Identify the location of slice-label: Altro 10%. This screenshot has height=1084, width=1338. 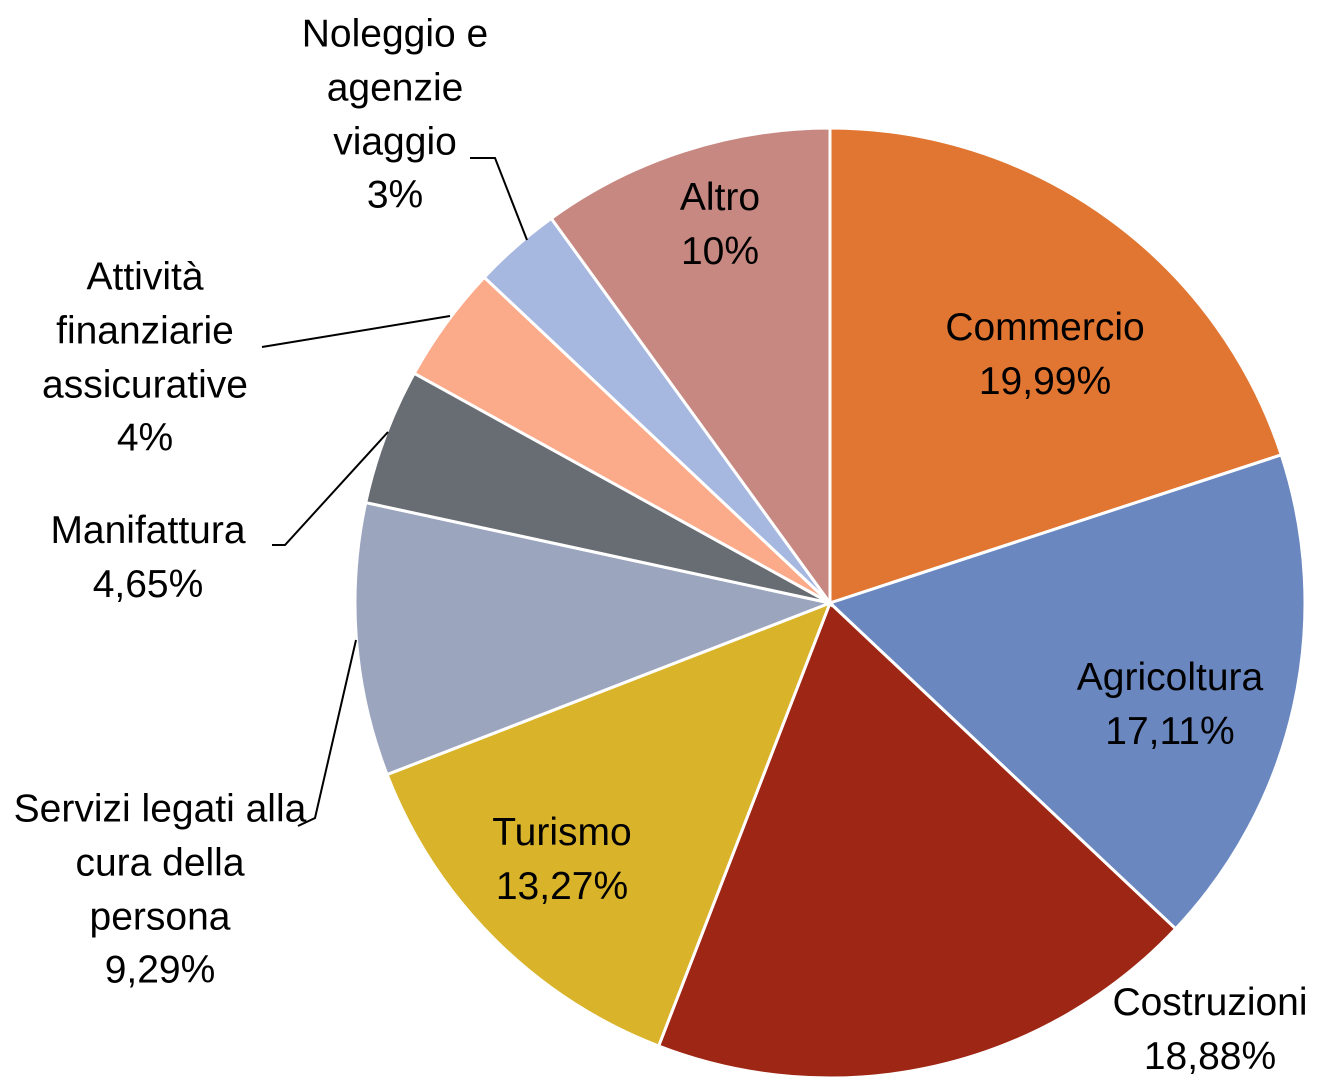
(720, 225).